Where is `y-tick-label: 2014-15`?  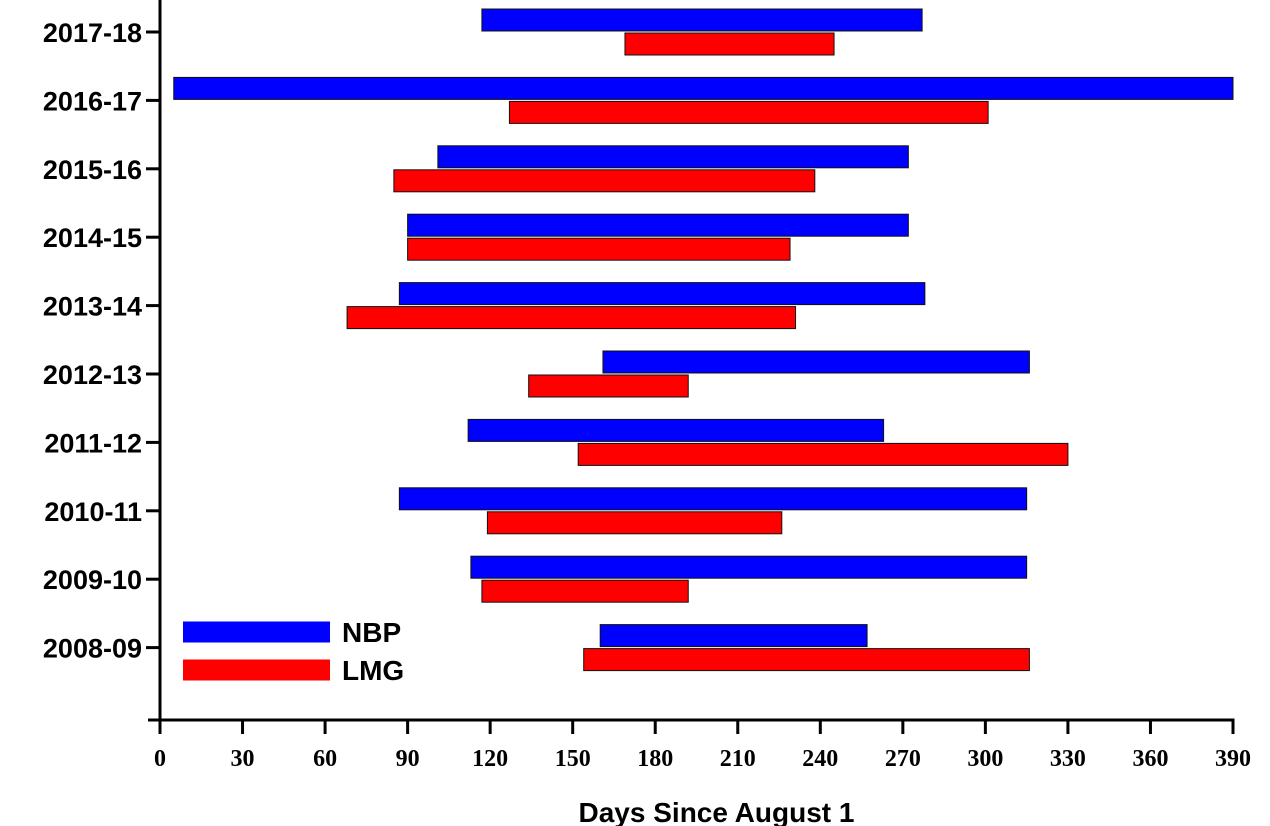
y-tick-label: 2014-15 is located at coordinates (92, 238).